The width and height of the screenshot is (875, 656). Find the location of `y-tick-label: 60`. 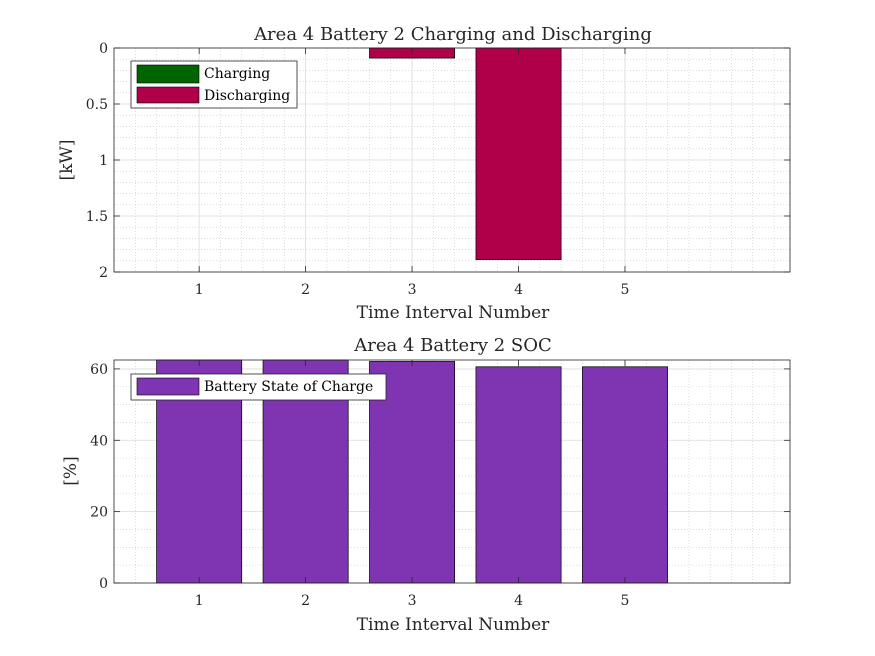

y-tick-label: 60 is located at coordinates (99, 370).